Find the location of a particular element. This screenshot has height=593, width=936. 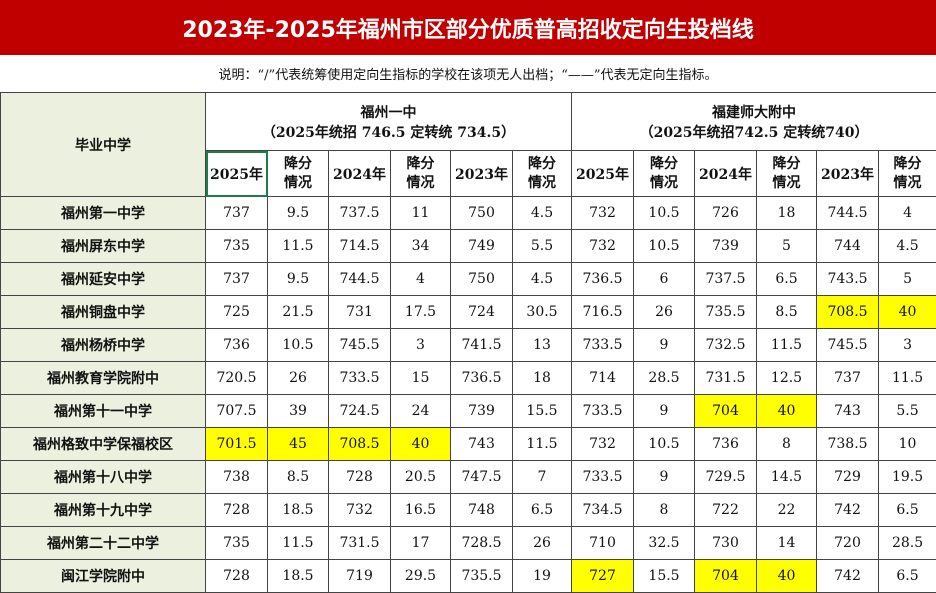

score-cell: 747.5 is located at coordinates (482, 477).